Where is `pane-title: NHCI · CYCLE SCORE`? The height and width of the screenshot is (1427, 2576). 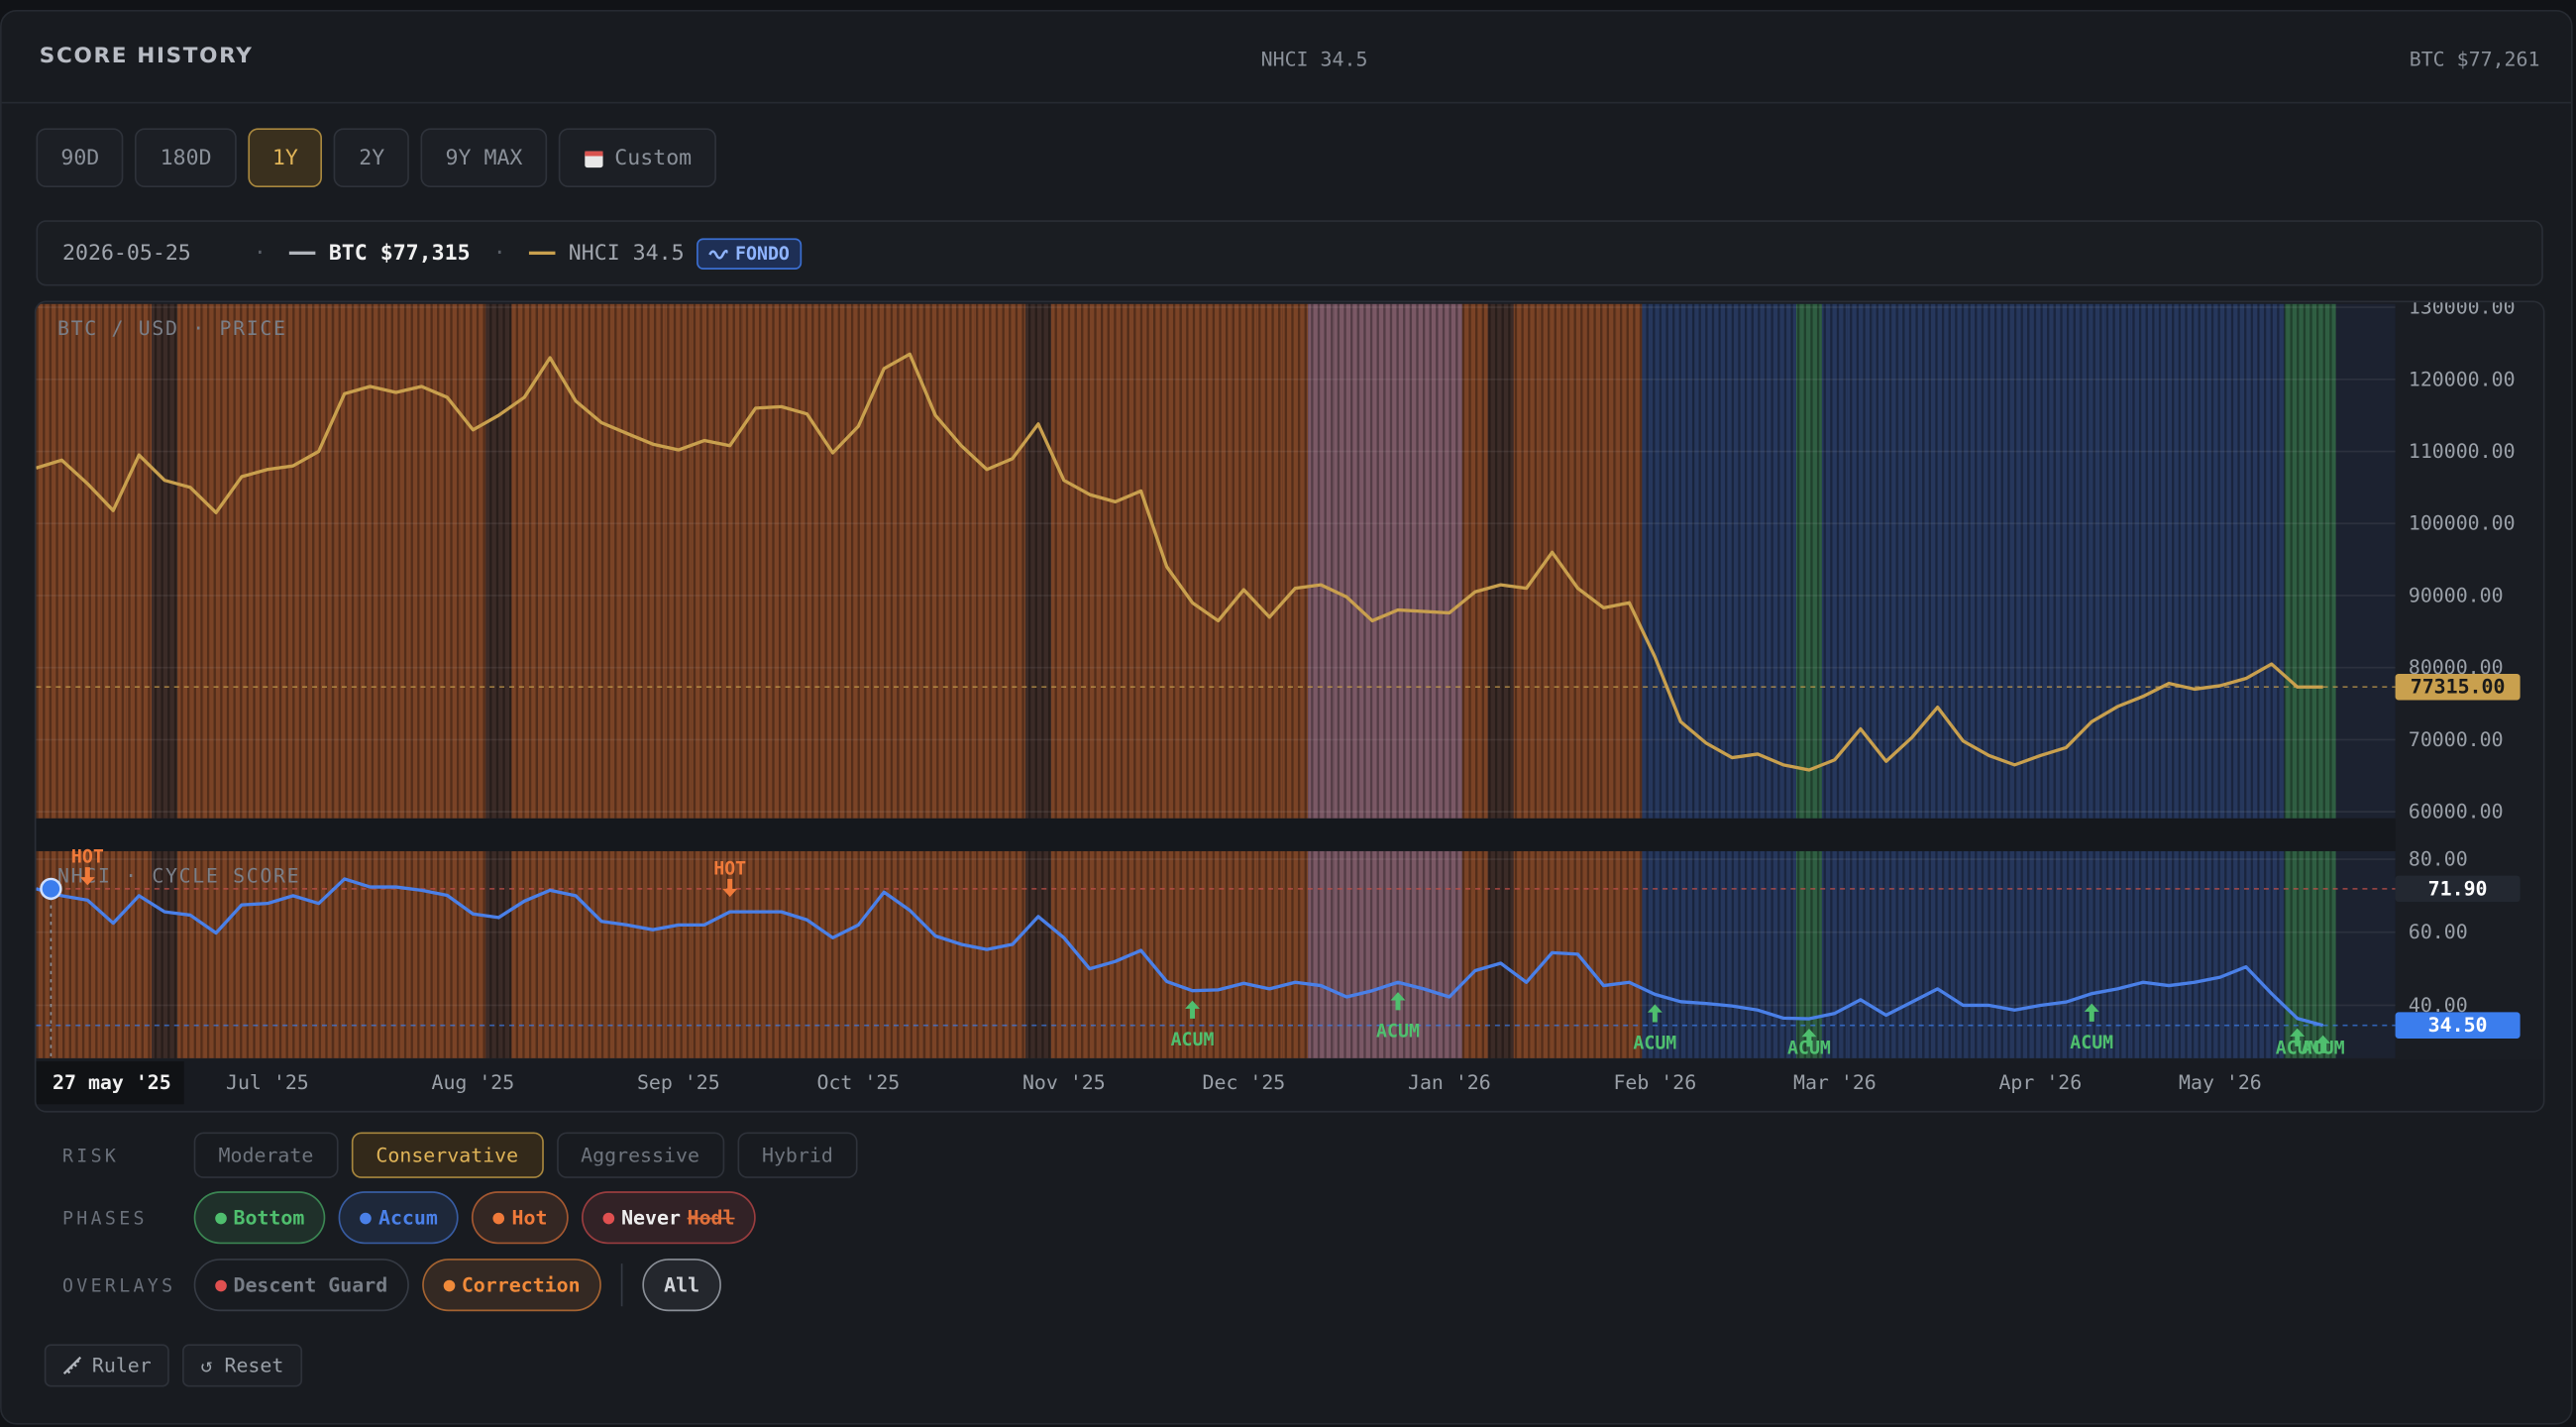
pane-title: NHCI · CYCLE SCORE is located at coordinates (178, 875).